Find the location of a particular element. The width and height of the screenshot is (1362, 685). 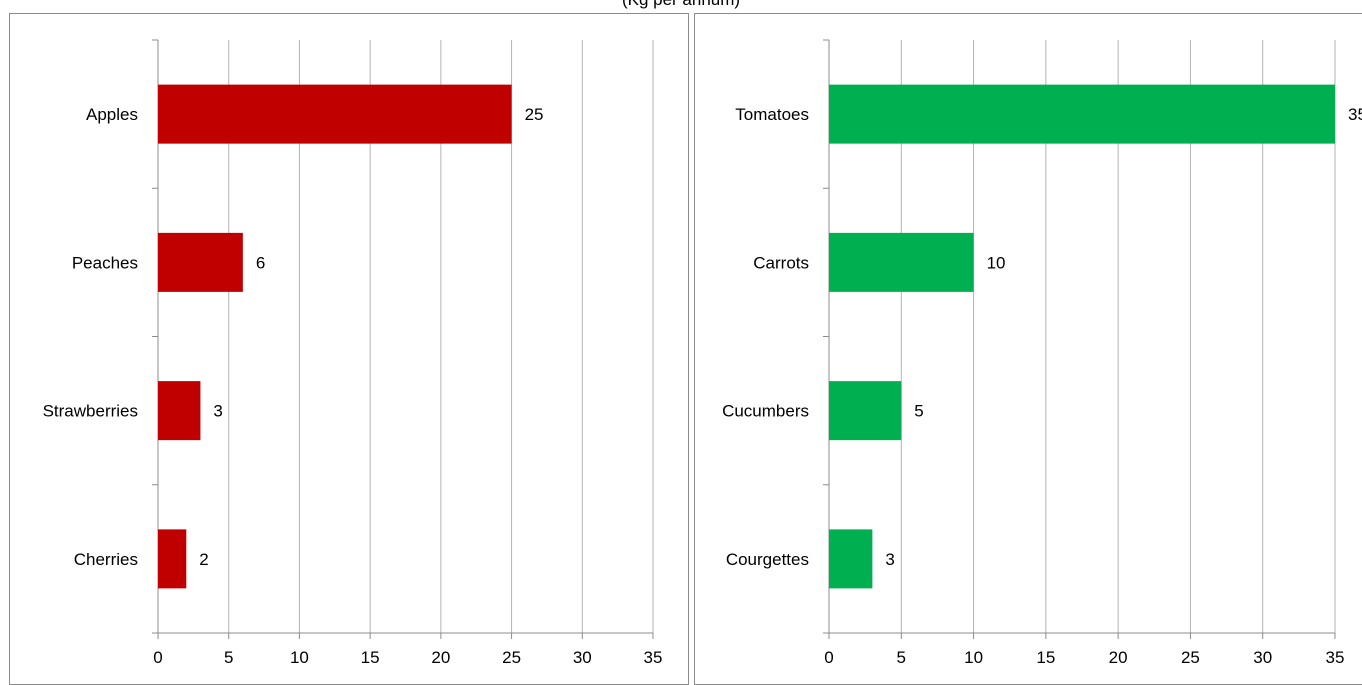

bar-cherries is located at coordinates (172, 559).